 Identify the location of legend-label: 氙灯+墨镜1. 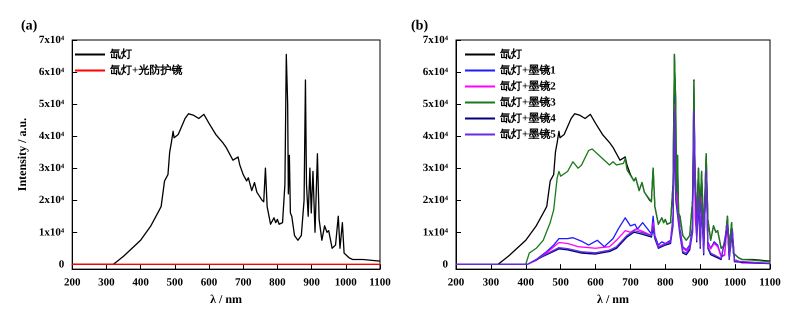
(527, 70).